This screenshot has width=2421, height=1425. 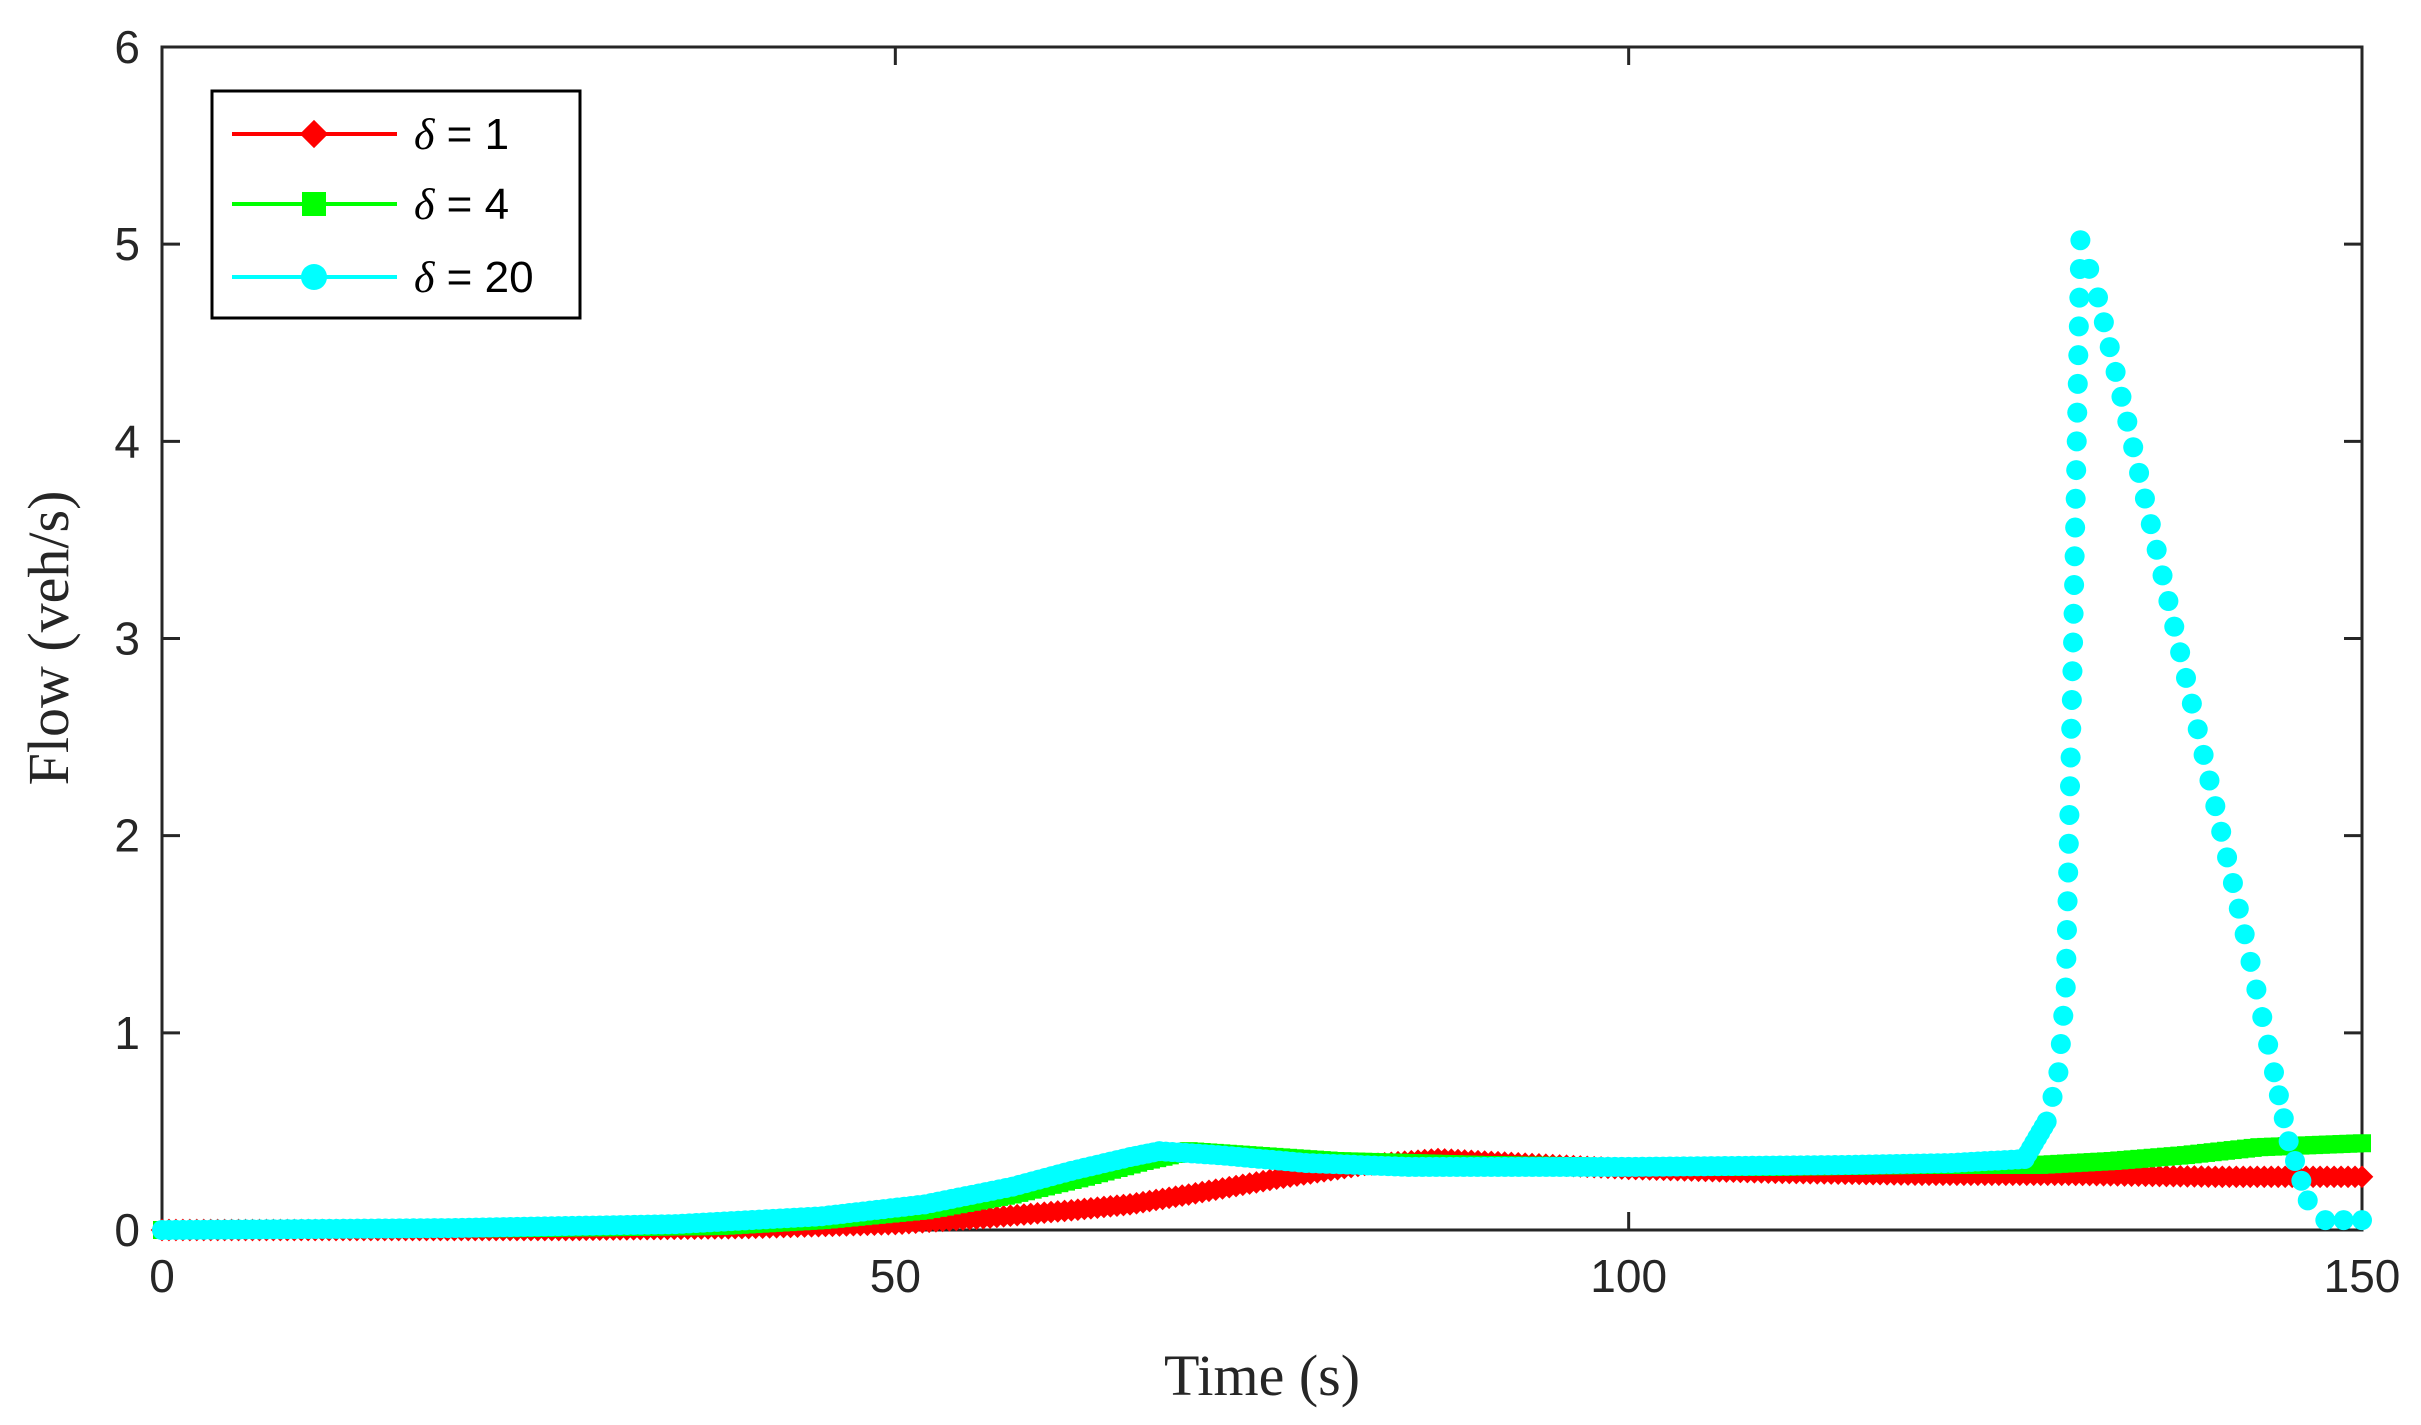 What do you see at coordinates (383, 277) in the screenshot?
I see `legend-entry-3: δ = 20` at bounding box center [383, 277].